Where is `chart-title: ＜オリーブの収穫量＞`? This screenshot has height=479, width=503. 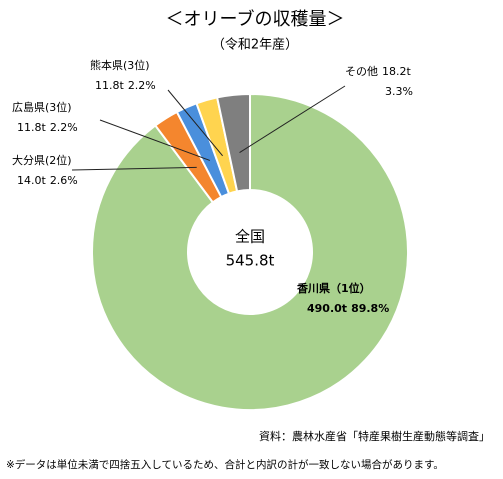 chart-title: ＜オリーブの収穫量＞ is located at coordinates (255, 19).